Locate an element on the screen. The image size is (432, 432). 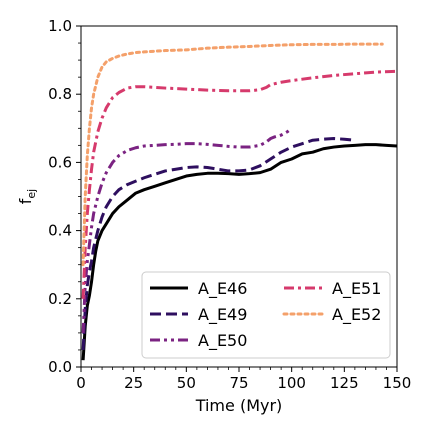
y-axis-label-sub: ej is located at coordinates (31, 194).